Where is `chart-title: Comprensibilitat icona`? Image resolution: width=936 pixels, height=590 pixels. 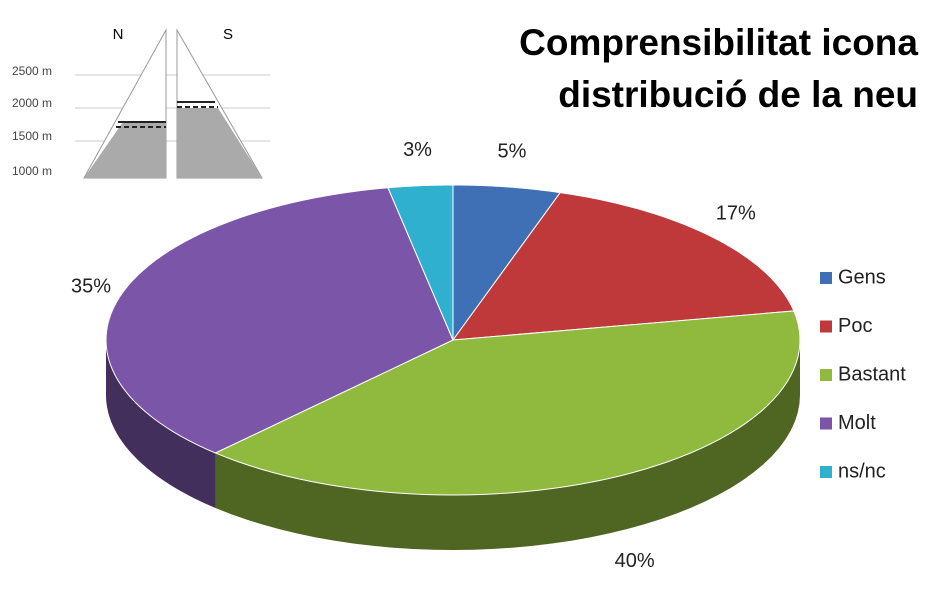
chart-title: Comprensibilitat icona is located at coordinates (718, 42).